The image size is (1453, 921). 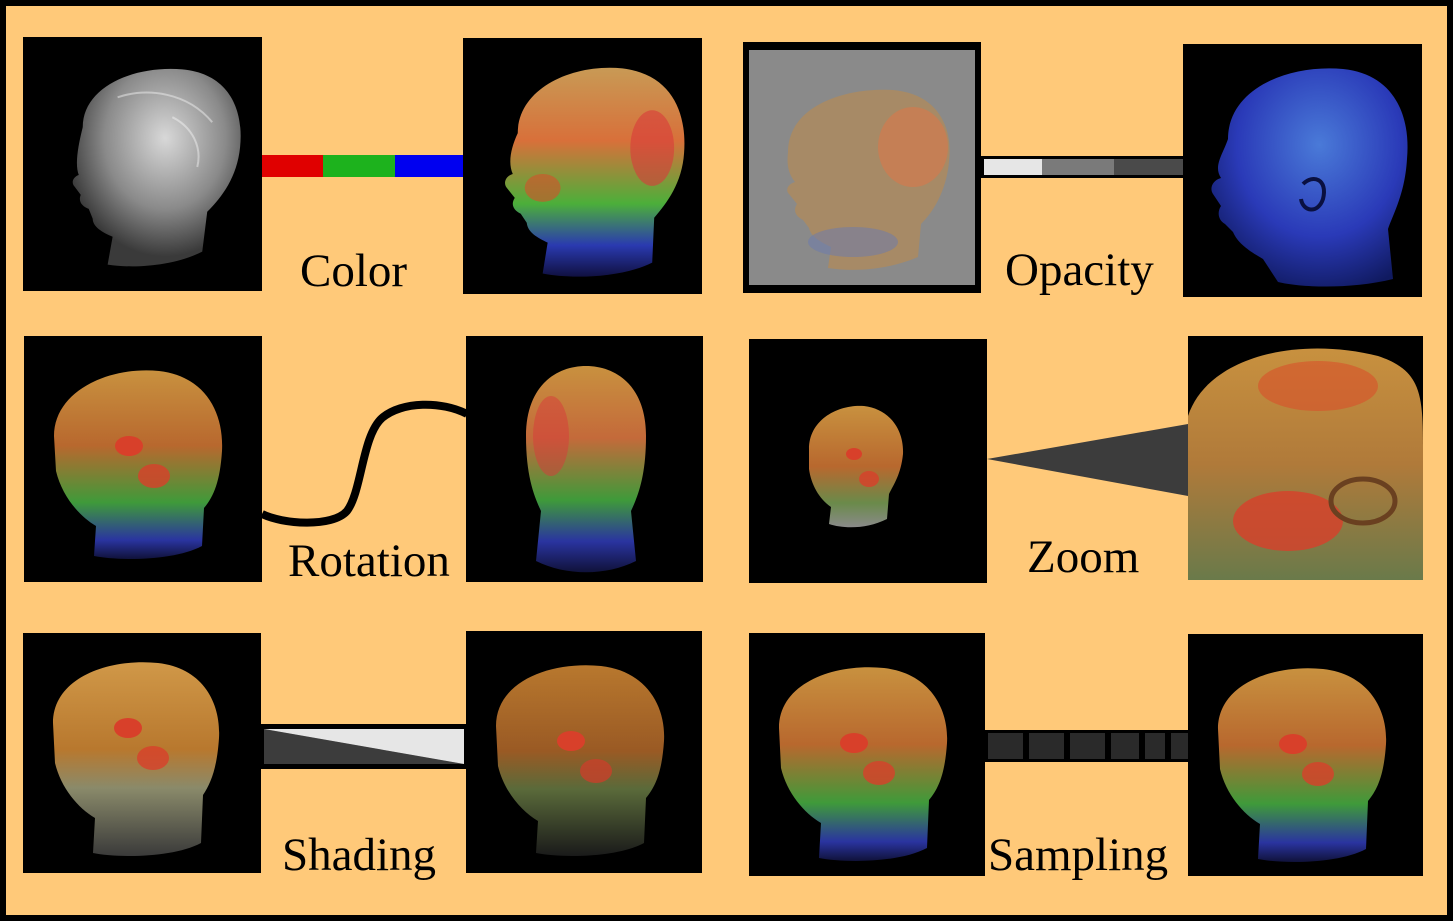 I want to click on head-color-mapped-image, so click(x=582, y=166).